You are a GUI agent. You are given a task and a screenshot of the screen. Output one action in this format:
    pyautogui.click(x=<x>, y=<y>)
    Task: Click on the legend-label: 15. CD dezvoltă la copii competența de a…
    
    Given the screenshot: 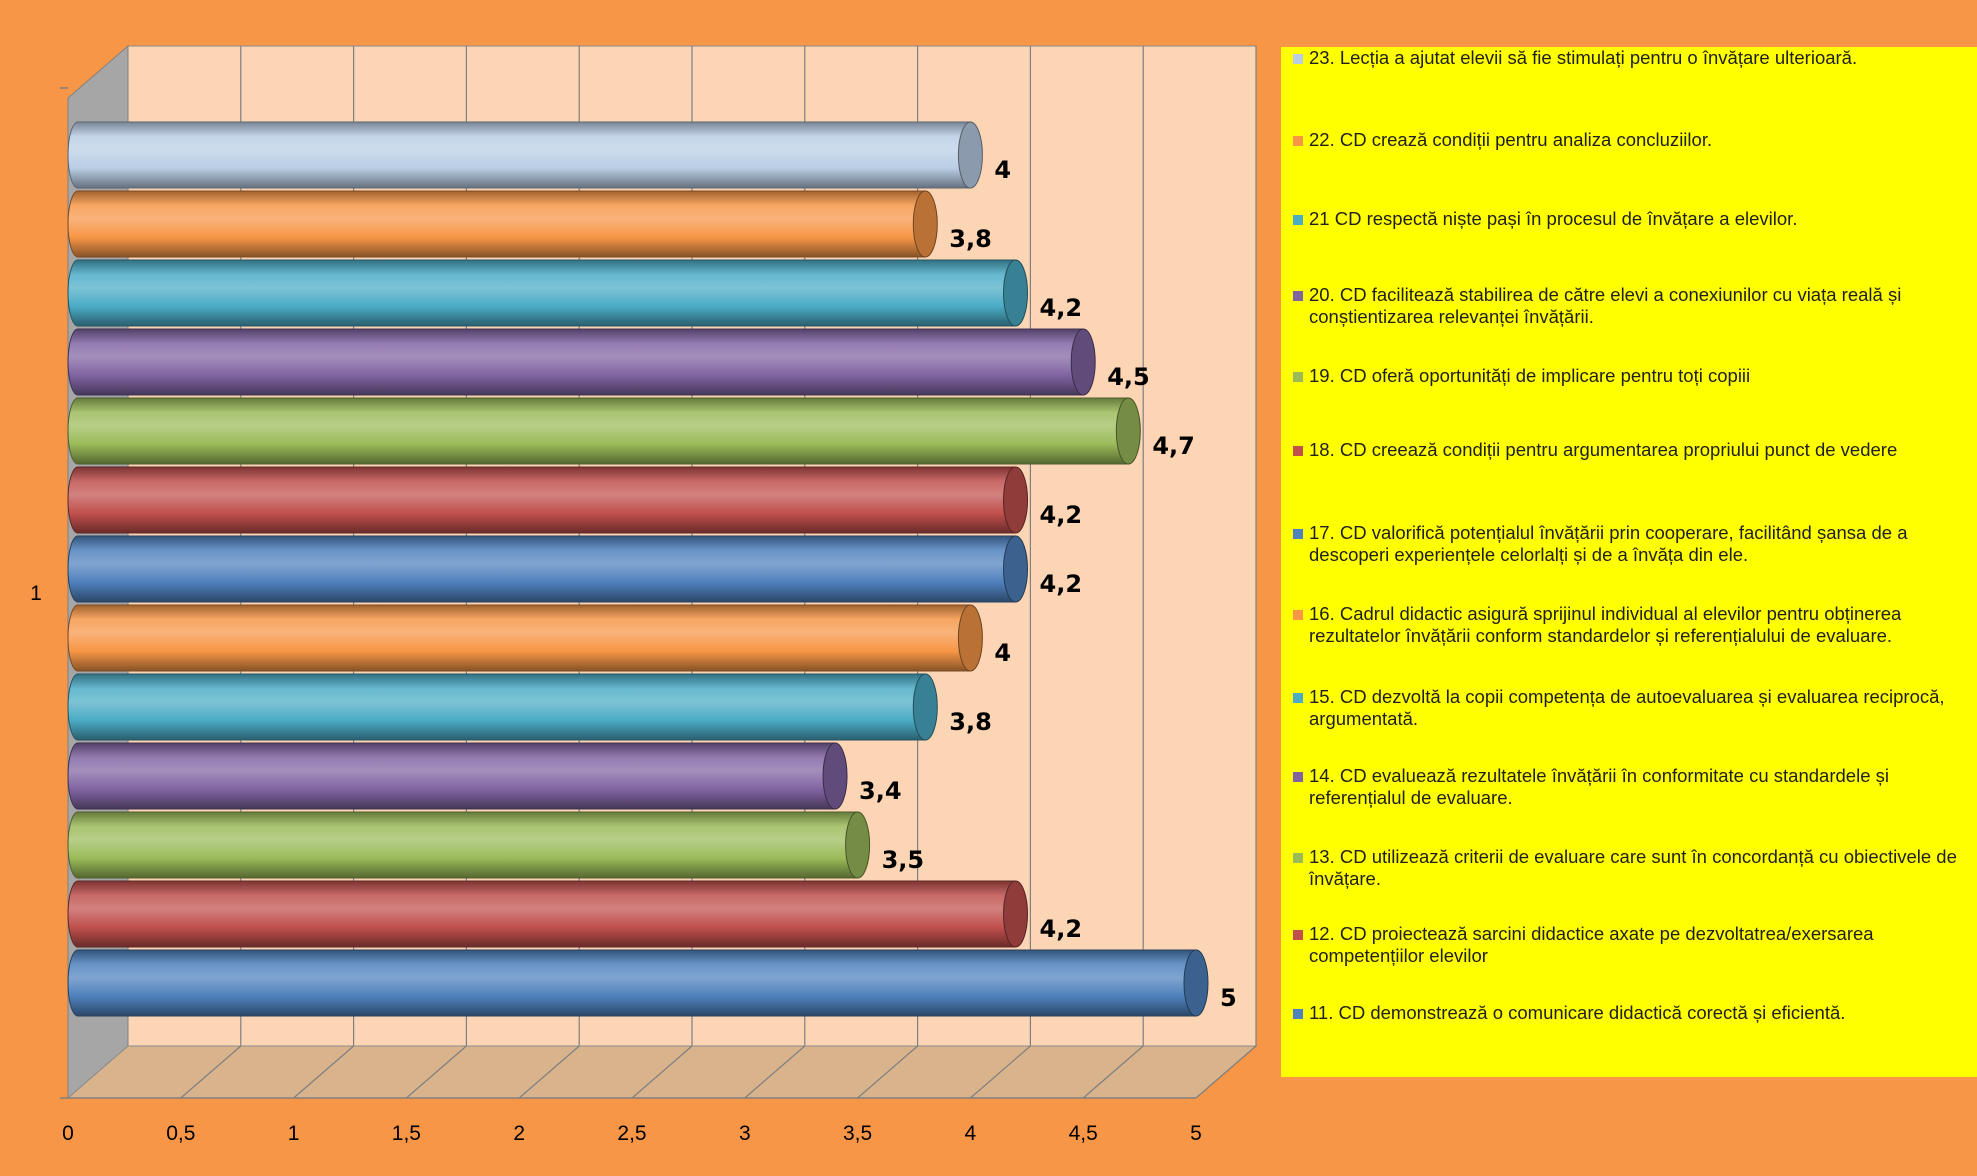 What is the action you would take?
    pyautogui.click(x=1627, y=707)
    